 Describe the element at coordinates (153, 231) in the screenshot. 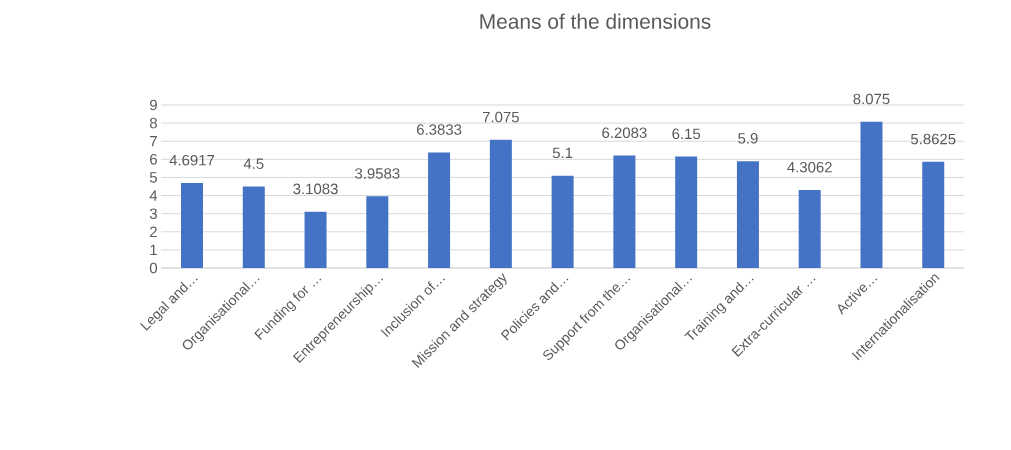

I see `y-tick-label: 2` at that location.